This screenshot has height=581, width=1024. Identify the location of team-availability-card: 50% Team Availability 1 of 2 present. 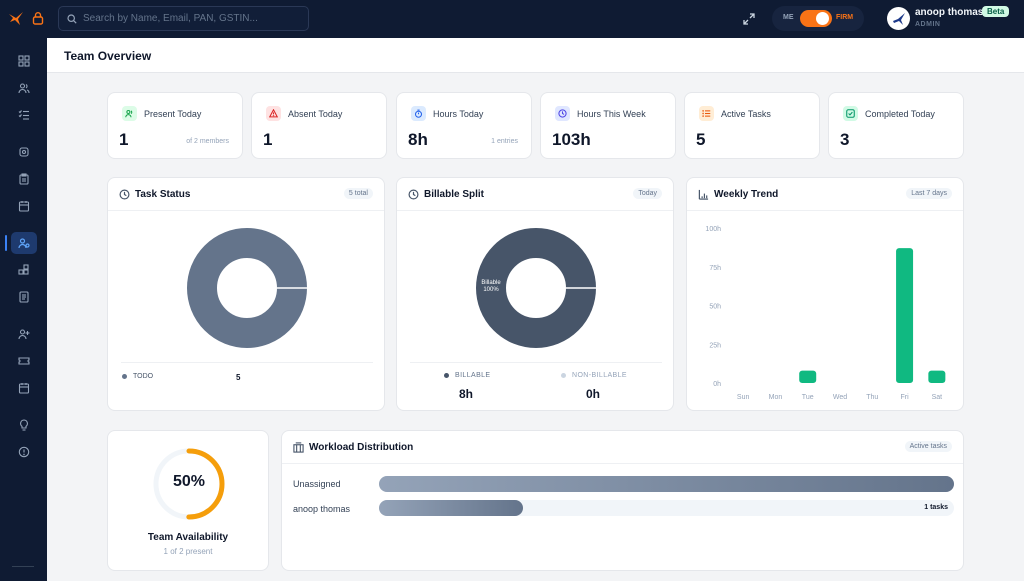
(188, 500).